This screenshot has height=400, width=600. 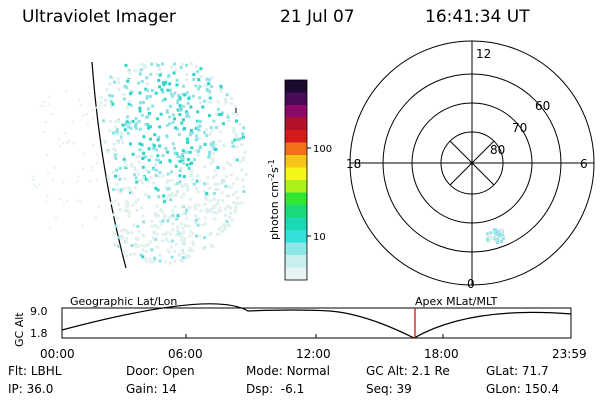 I want to click on polar-emission-patch, so click(x=495, y=236).